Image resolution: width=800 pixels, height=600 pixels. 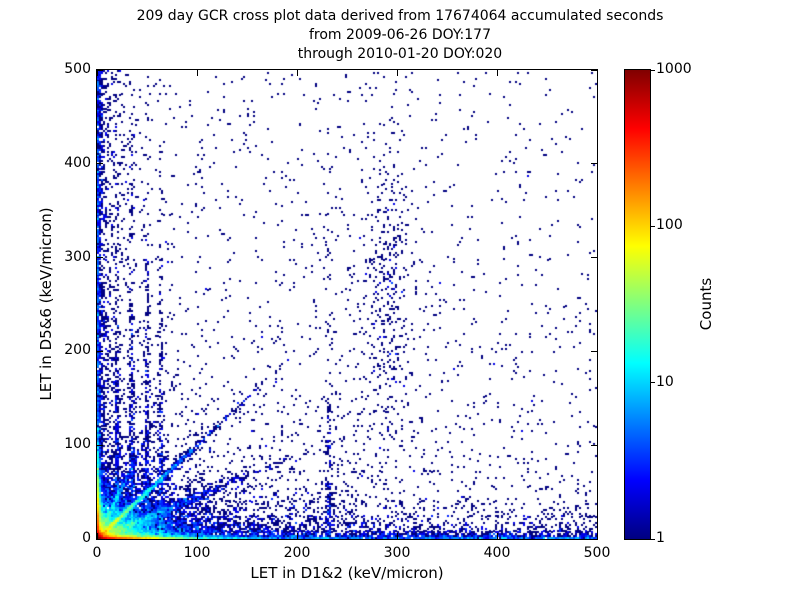 What do you see at coordinates (497, 553) in the screenshot?
I see `x-tick-label: 400` at bounding box center [497, 553].